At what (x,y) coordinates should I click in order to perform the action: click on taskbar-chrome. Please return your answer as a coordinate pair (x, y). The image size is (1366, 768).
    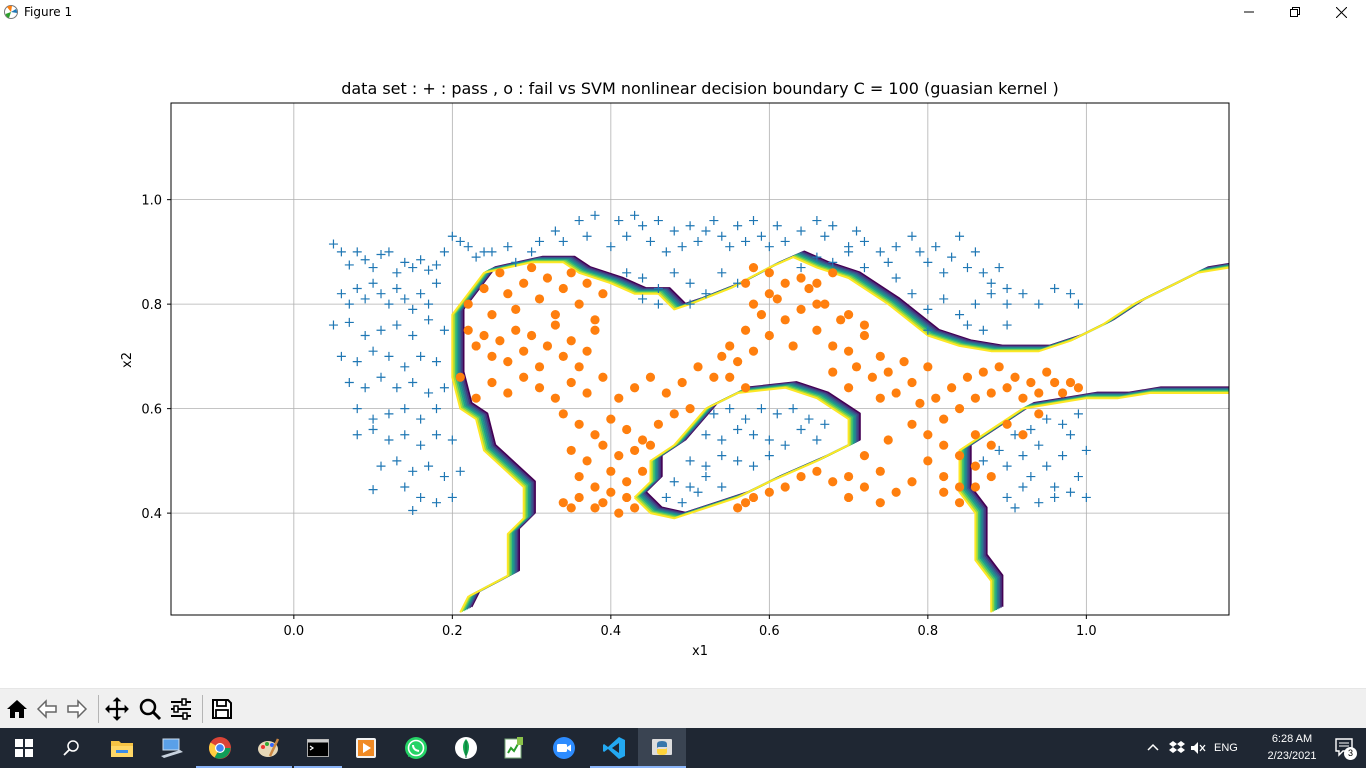
    Looking at the image, I should click on (220, 748).